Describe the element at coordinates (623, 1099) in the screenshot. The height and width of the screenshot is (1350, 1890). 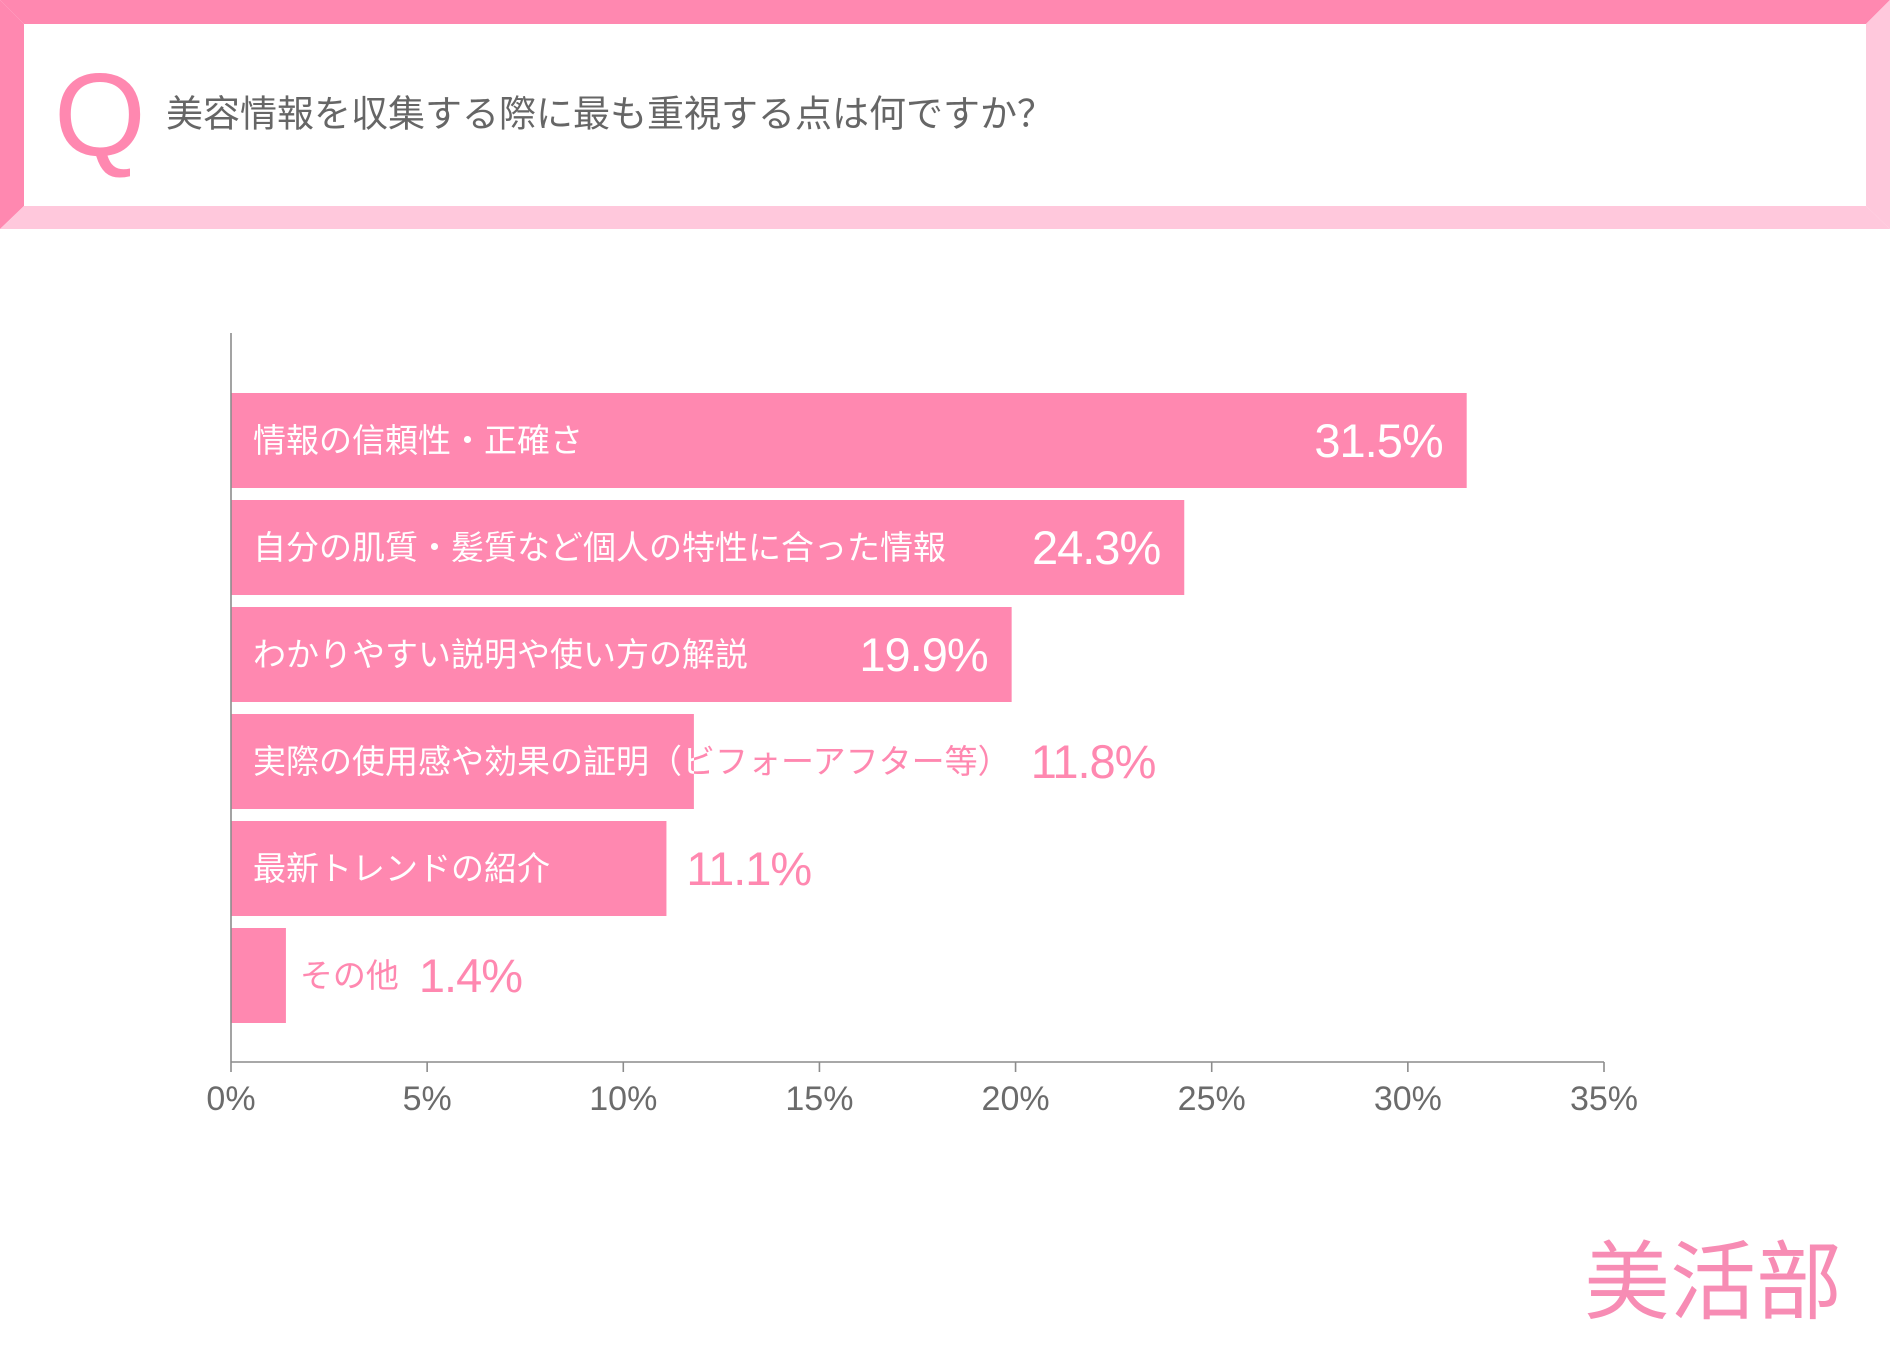
I see `x-tick-label-10: 10%` at that location.